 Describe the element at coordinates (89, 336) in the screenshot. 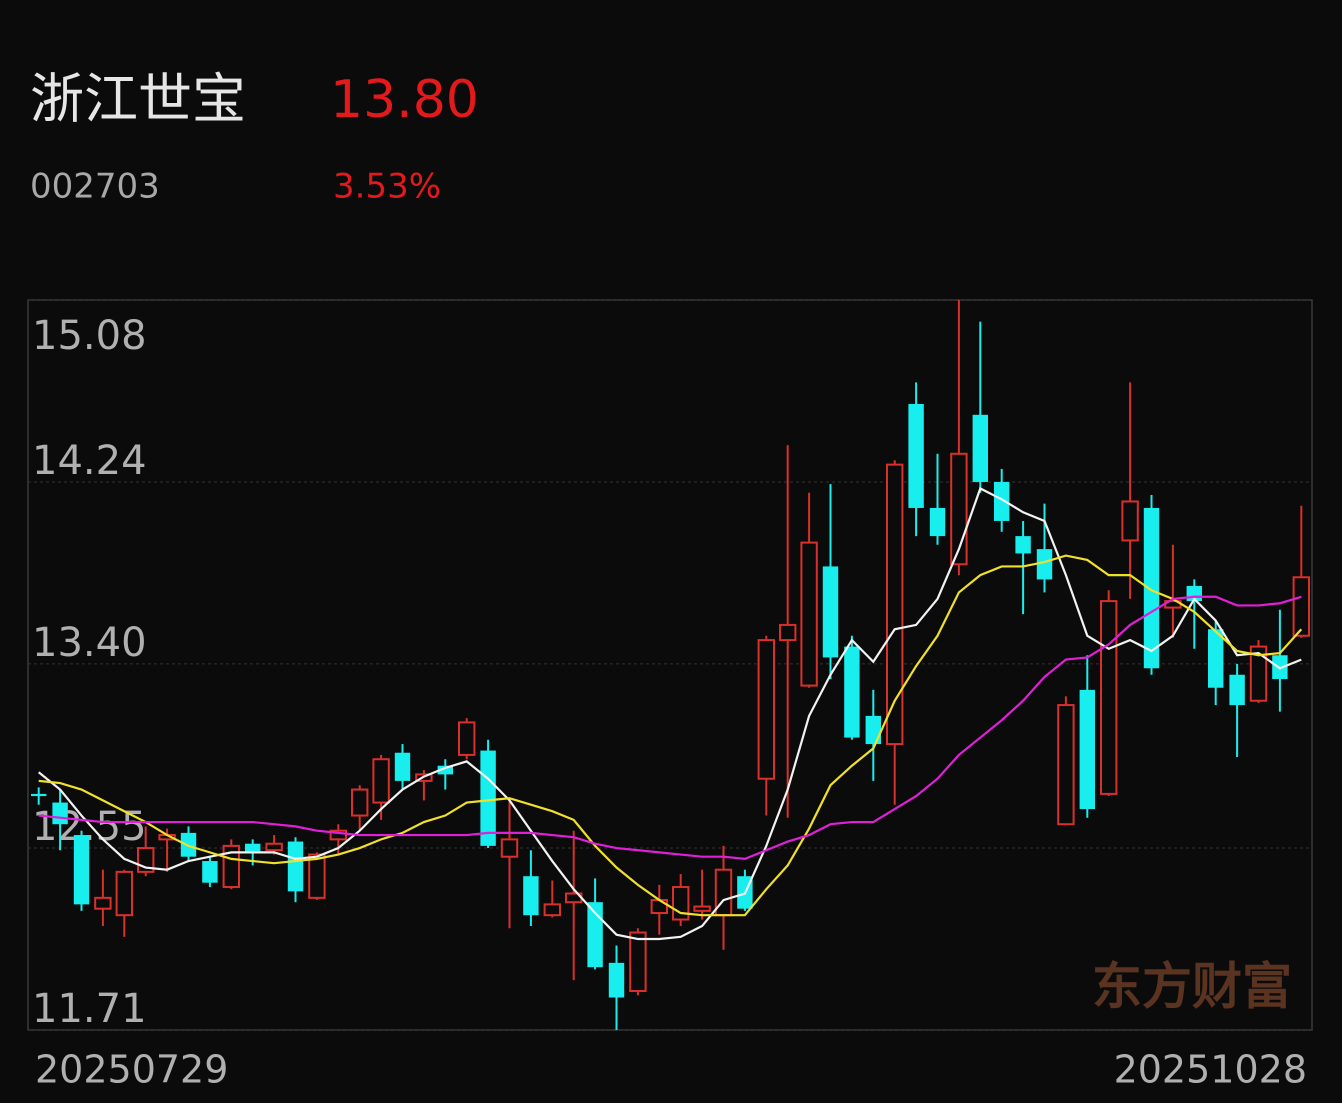

I see `y-tick-label: 15.08` at that location.